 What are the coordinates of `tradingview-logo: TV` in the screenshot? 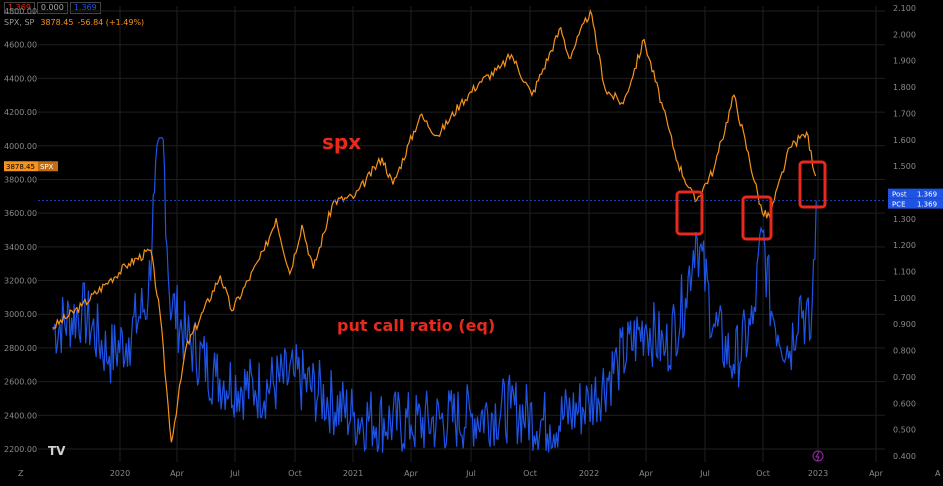 It's located at (57, 451).